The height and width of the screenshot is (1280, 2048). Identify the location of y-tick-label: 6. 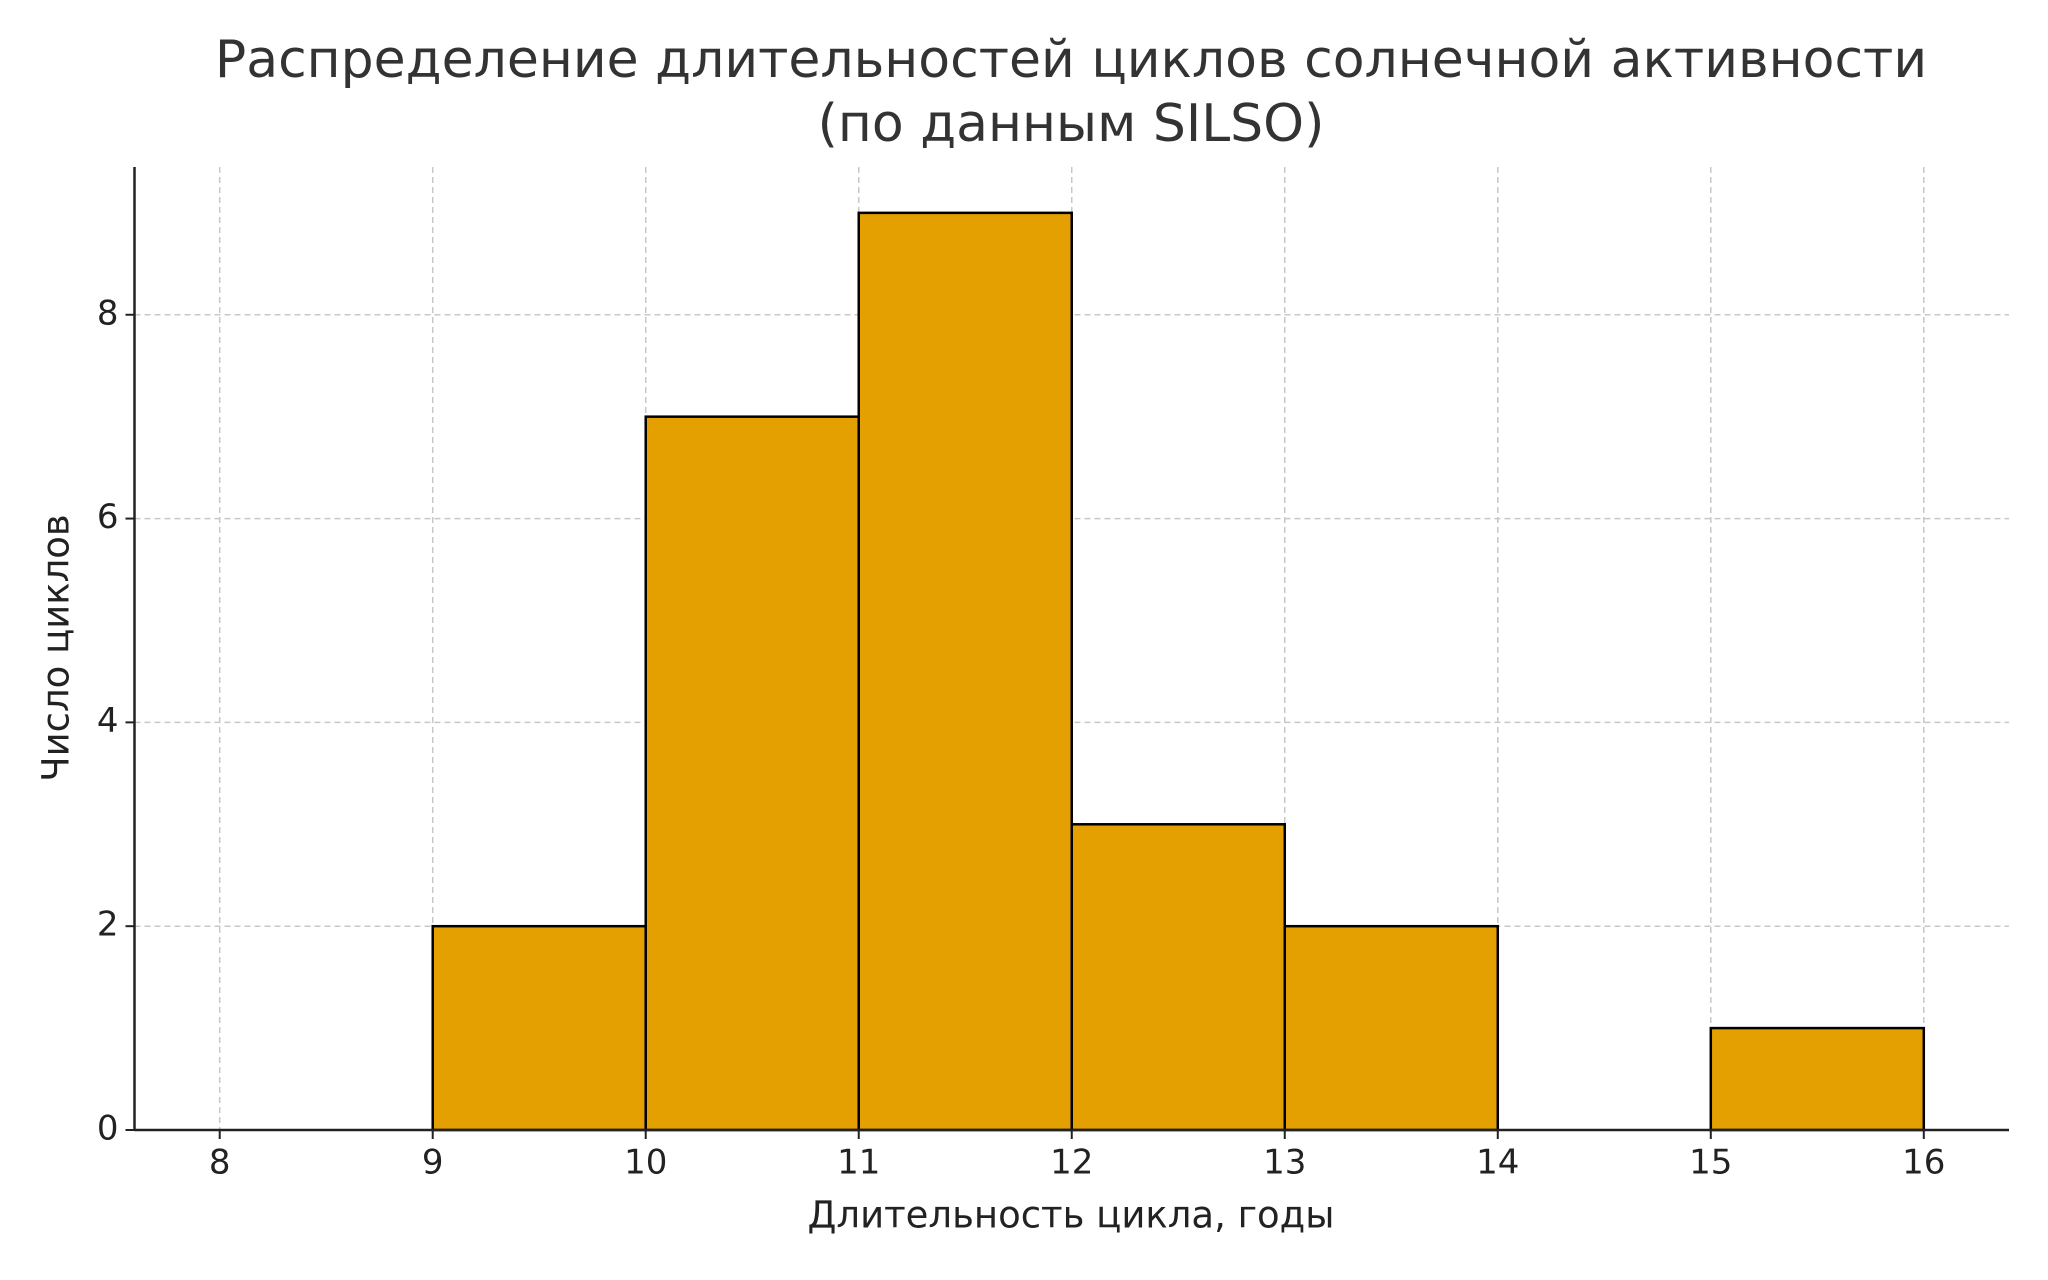
(108, 517).